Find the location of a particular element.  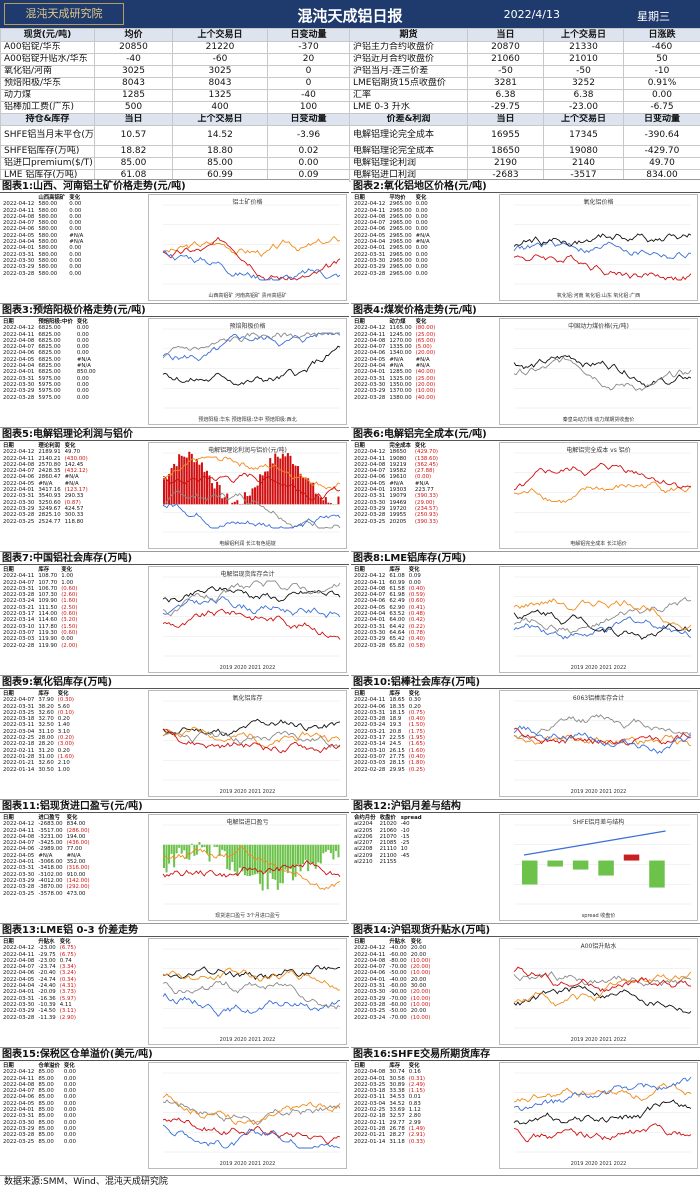

table-cell: 2140.21 is located at coordinates (49, 459).